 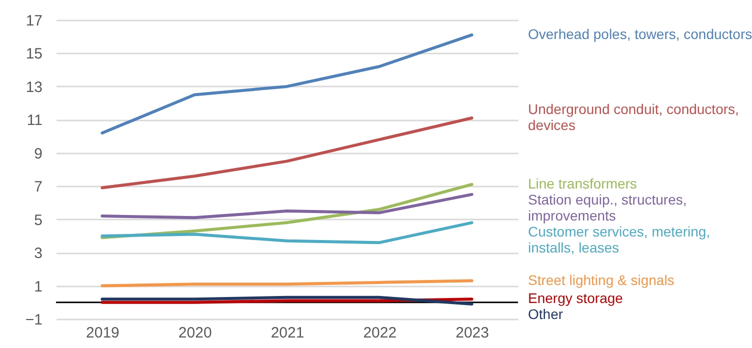 What do you see at coordinates (34, 54) in the screenshot?
I see `y-tick-label: 15` at bounding box center [34, 54].